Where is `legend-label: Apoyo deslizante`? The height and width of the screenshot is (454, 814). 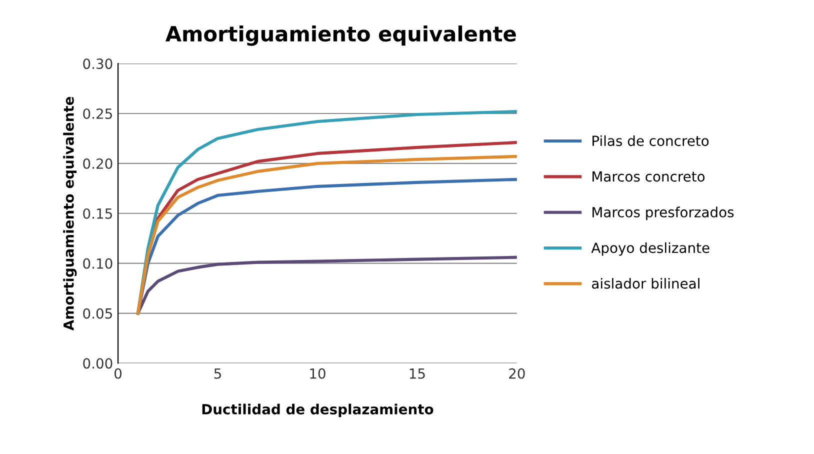 legend-label: Apoyo deslizante is located at coordinates (650, 249).